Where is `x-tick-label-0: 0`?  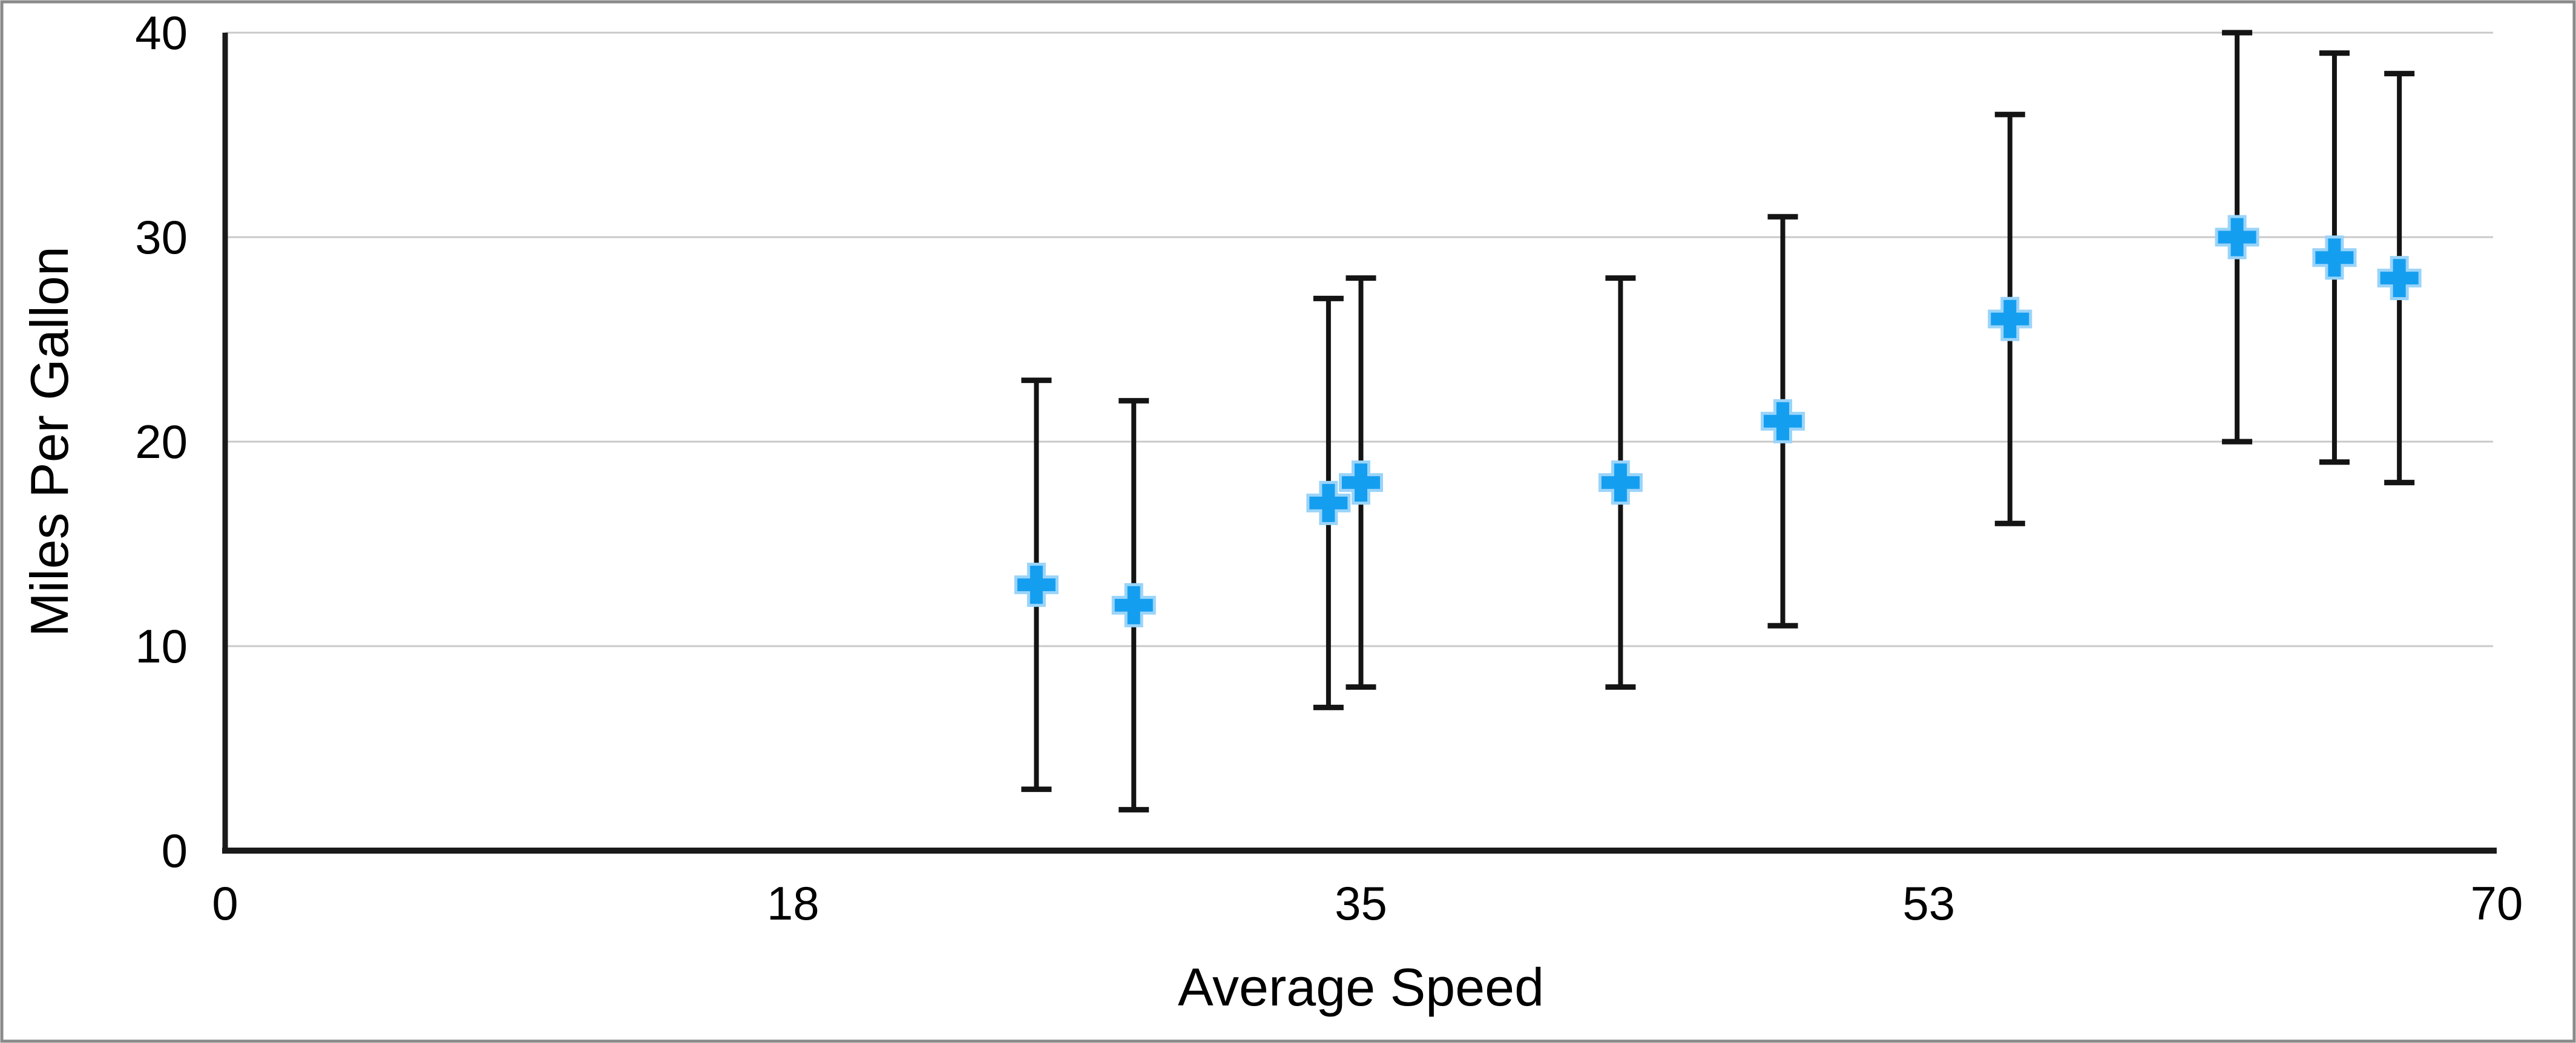
x-tick-label-0: 0 is located at coordinates (225, 904).